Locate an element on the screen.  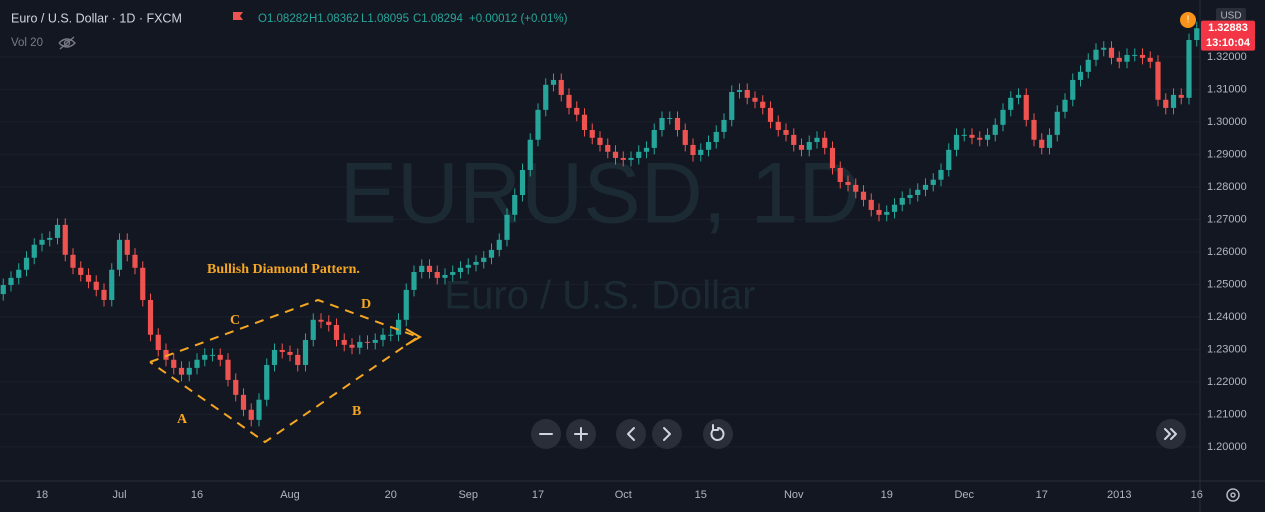
zoom-out-button is located at coordinates (546, 434).